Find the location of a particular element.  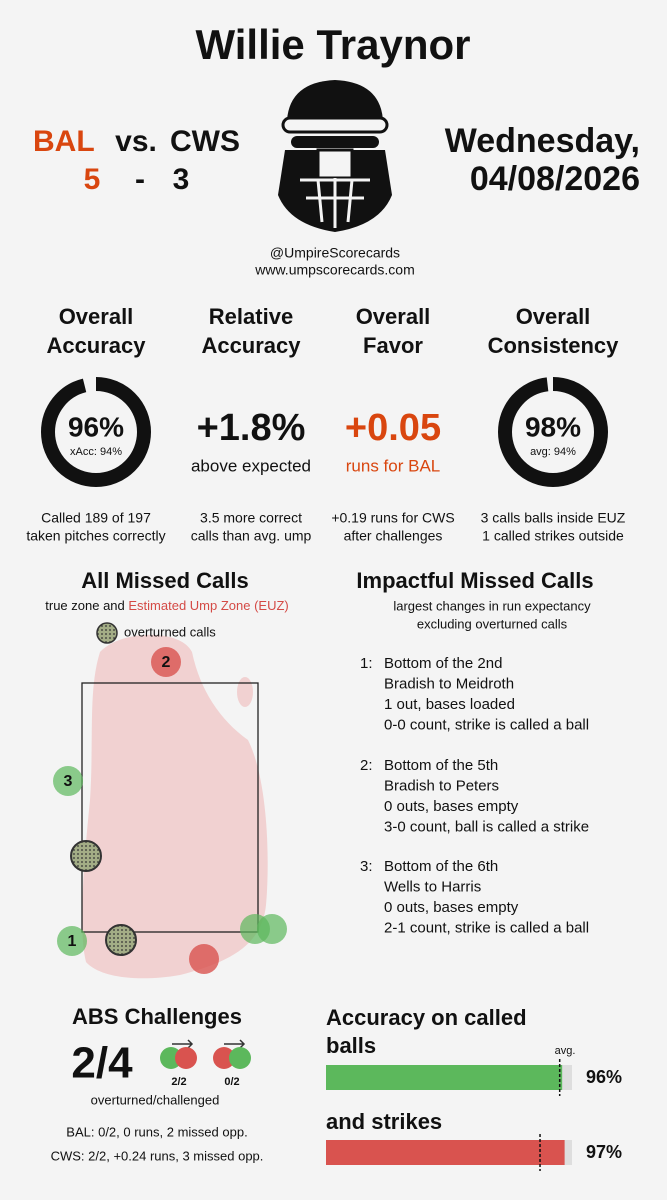

item-line: 0-0 count, strike is called a ball is located at coordinates (486, 724).